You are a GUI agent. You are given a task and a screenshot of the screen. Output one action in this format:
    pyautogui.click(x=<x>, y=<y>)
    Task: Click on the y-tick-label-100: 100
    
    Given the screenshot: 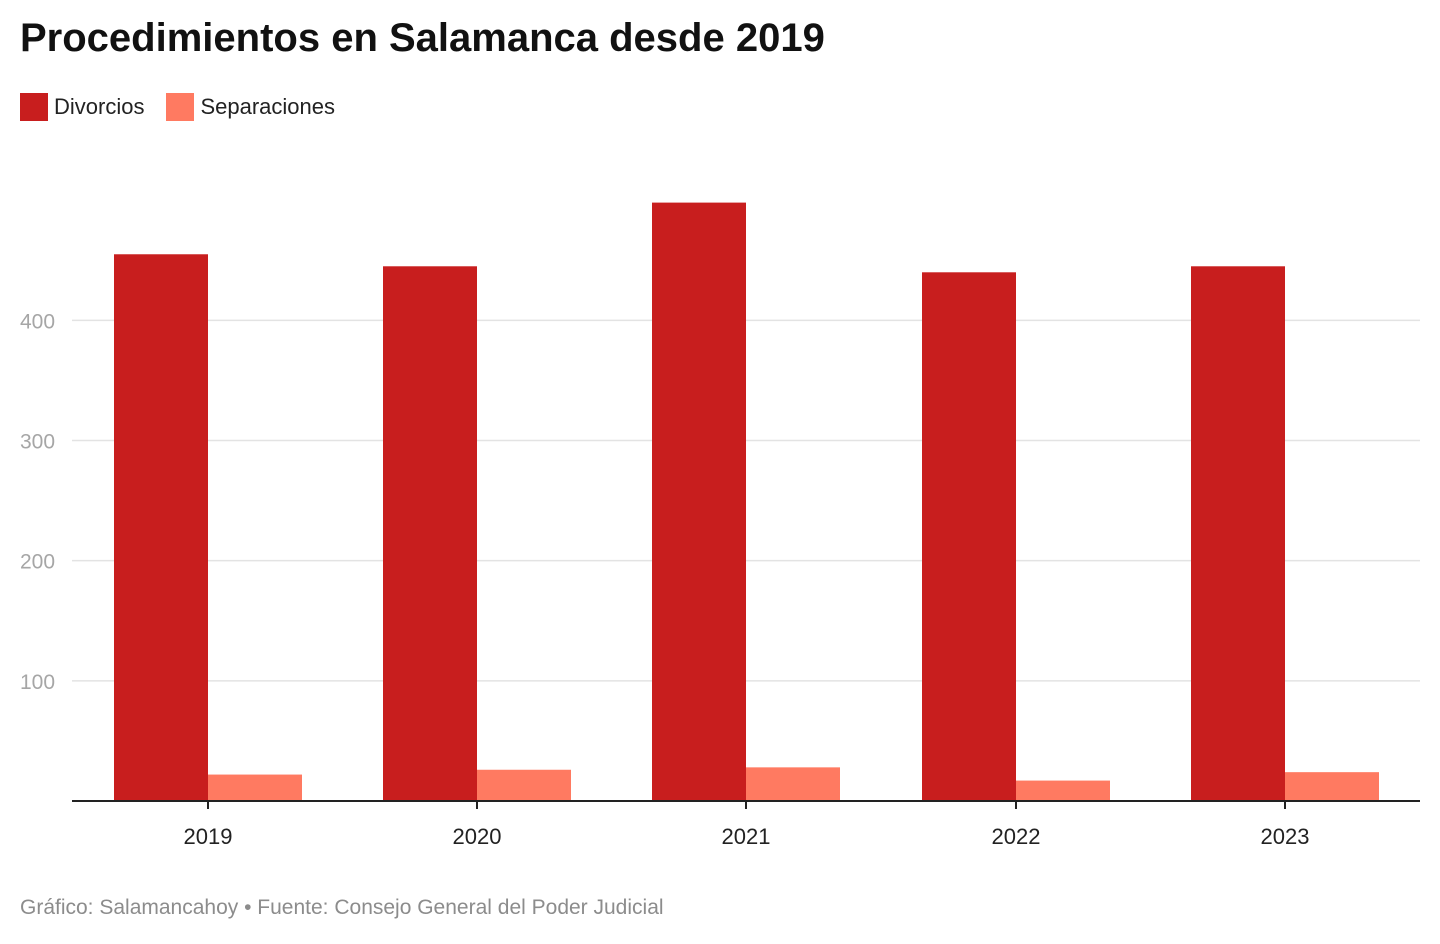 What is the action you would take?
    pyautogui.click(x=37, y=682)
    